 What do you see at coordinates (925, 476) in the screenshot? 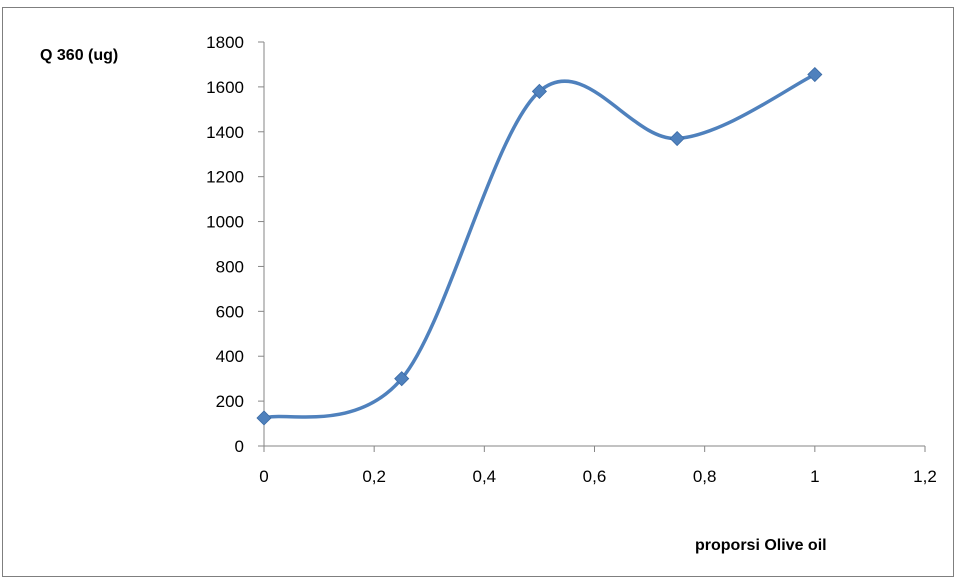
I see `x-tick-label: 1,2` at bounding box center [925, 476].